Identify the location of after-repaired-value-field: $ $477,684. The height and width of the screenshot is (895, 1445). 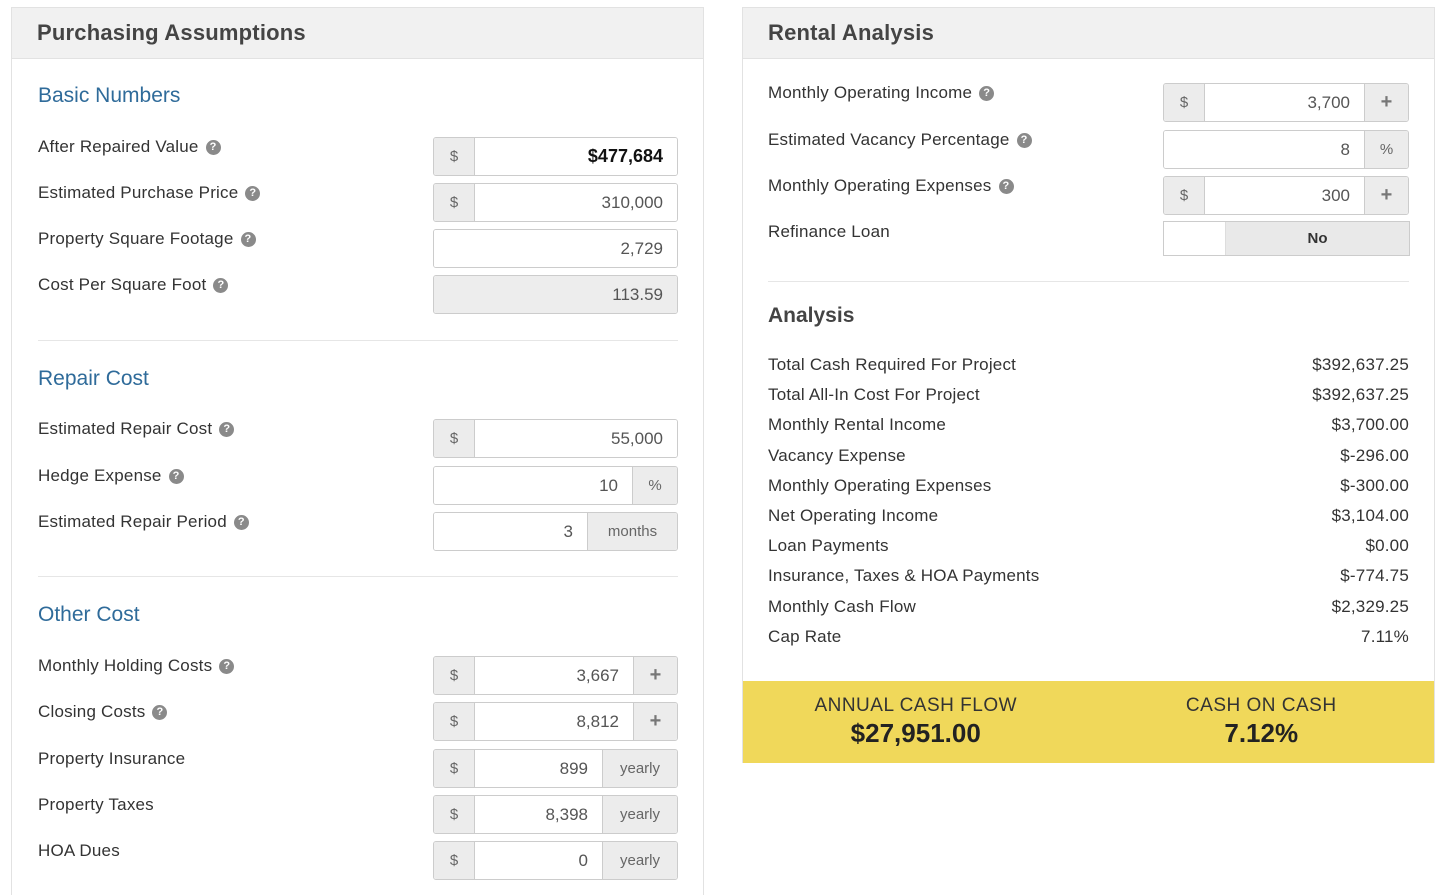
(555, 156).